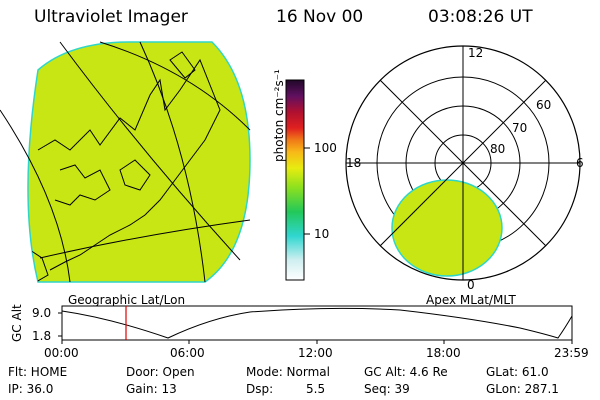 This screenshot has width=600, height=400. What do you see at coordinates (127, 300) in the screenshot?
I see `left-panel-label: Geographic Lat/Lon` at bounding box center [127, 300].